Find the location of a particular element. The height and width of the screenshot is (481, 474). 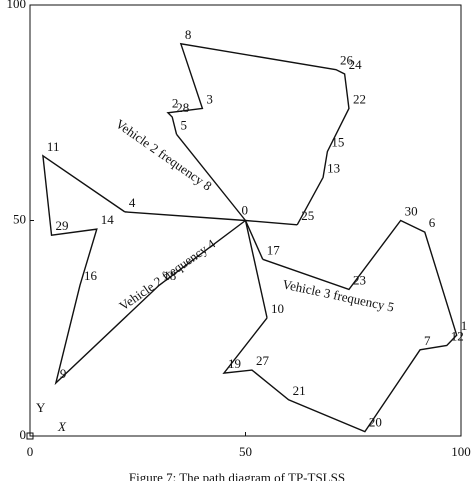

x-tick-label: 0 is located at coordinates (30, 451).